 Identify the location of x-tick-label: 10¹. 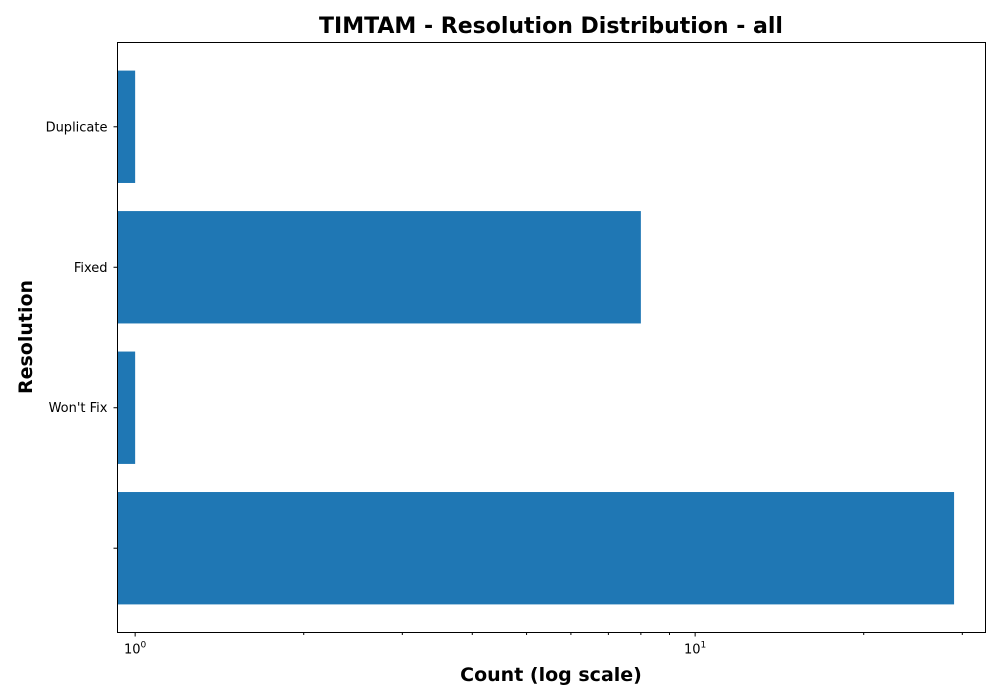
(695, 649).